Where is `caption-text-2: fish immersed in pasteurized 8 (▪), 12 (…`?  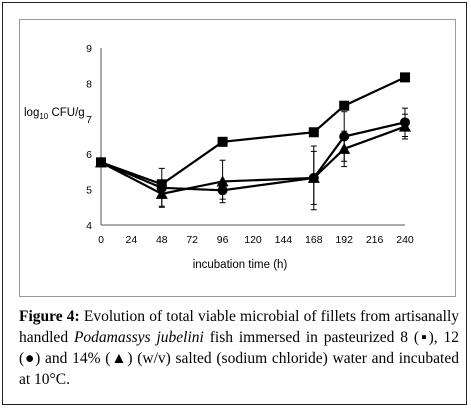
caption-text-2: fish immersed in pasteurized 8 (▪), 12 (… is located at coordinates (239, 358).